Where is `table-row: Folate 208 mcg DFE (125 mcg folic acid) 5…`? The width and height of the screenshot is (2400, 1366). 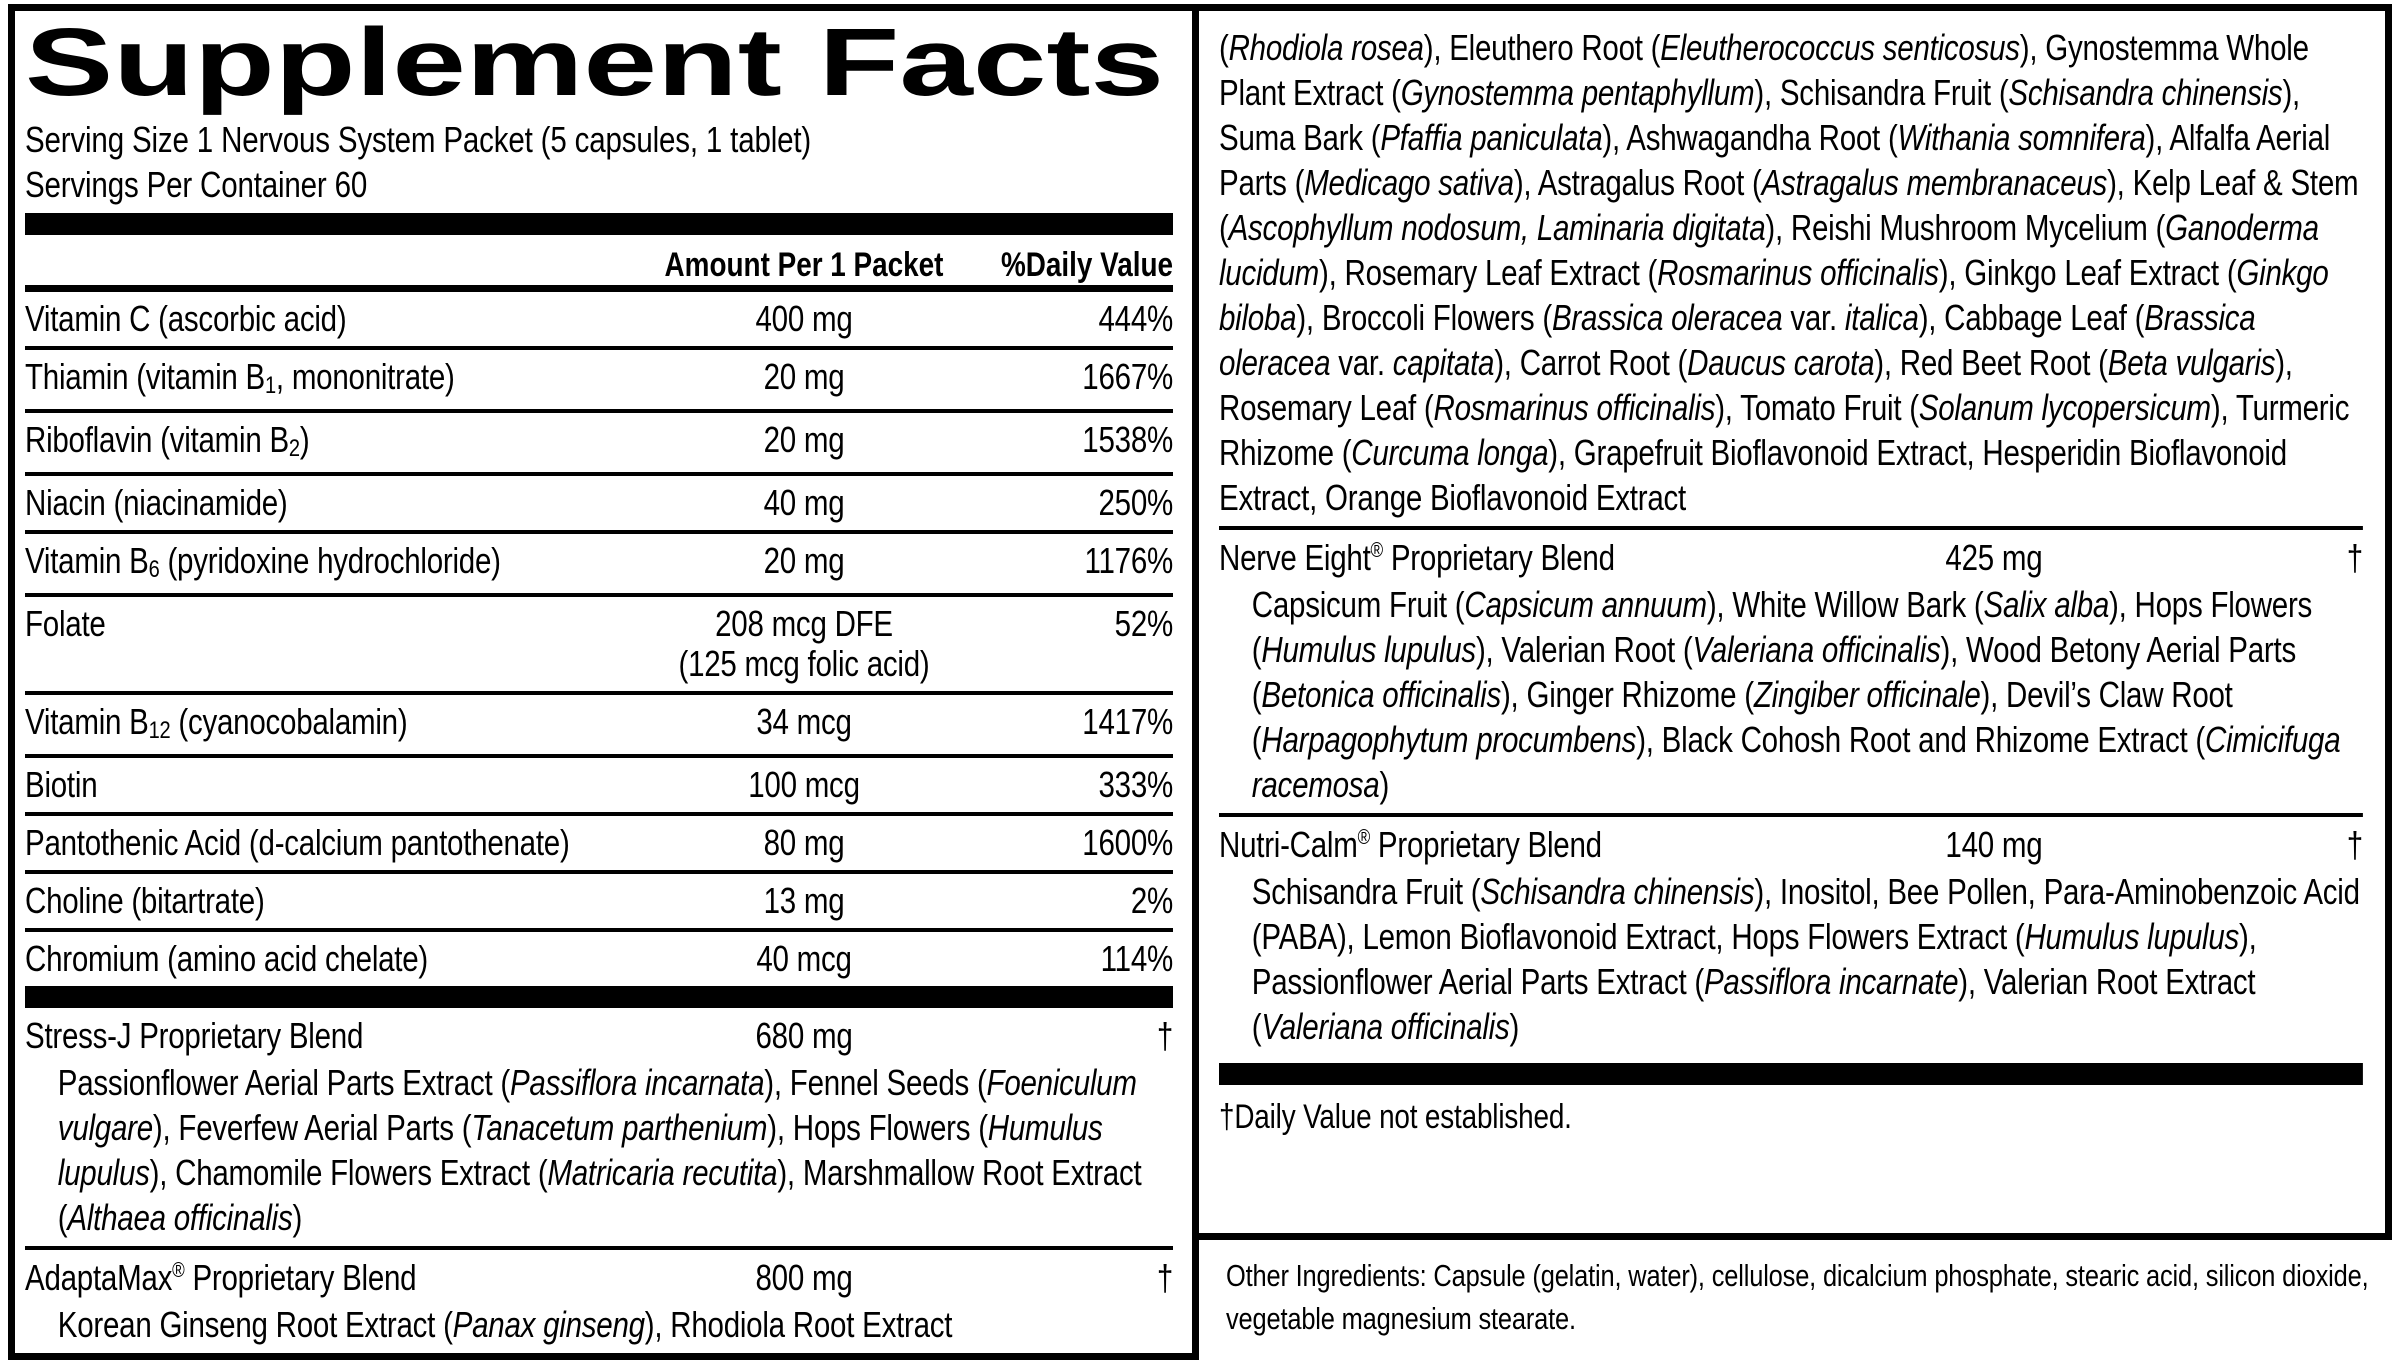 table-row: Folate 208 mcg DFE (125 mcg folic acid) 5… is located at coordinates (599, 646).